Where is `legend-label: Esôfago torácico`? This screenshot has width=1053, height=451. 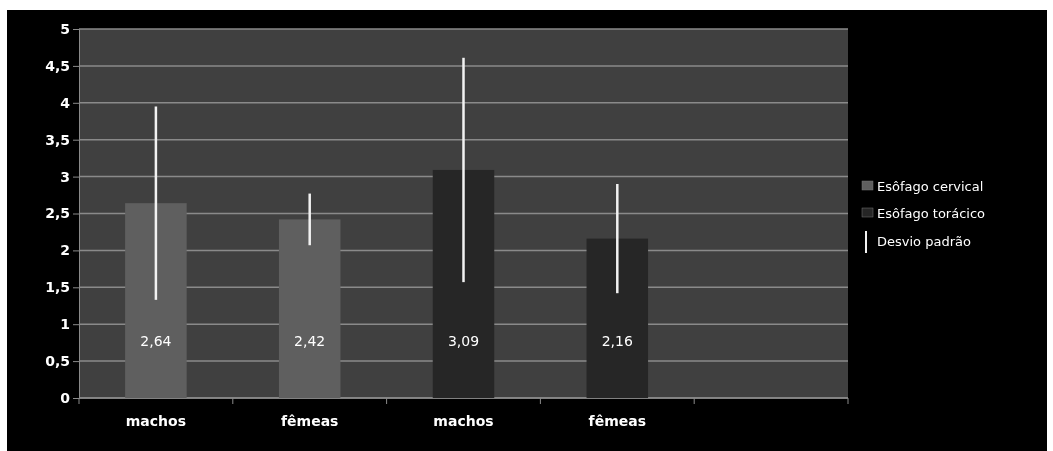
legend-label: Esôfago torácico is located at coordinates (931, 213).